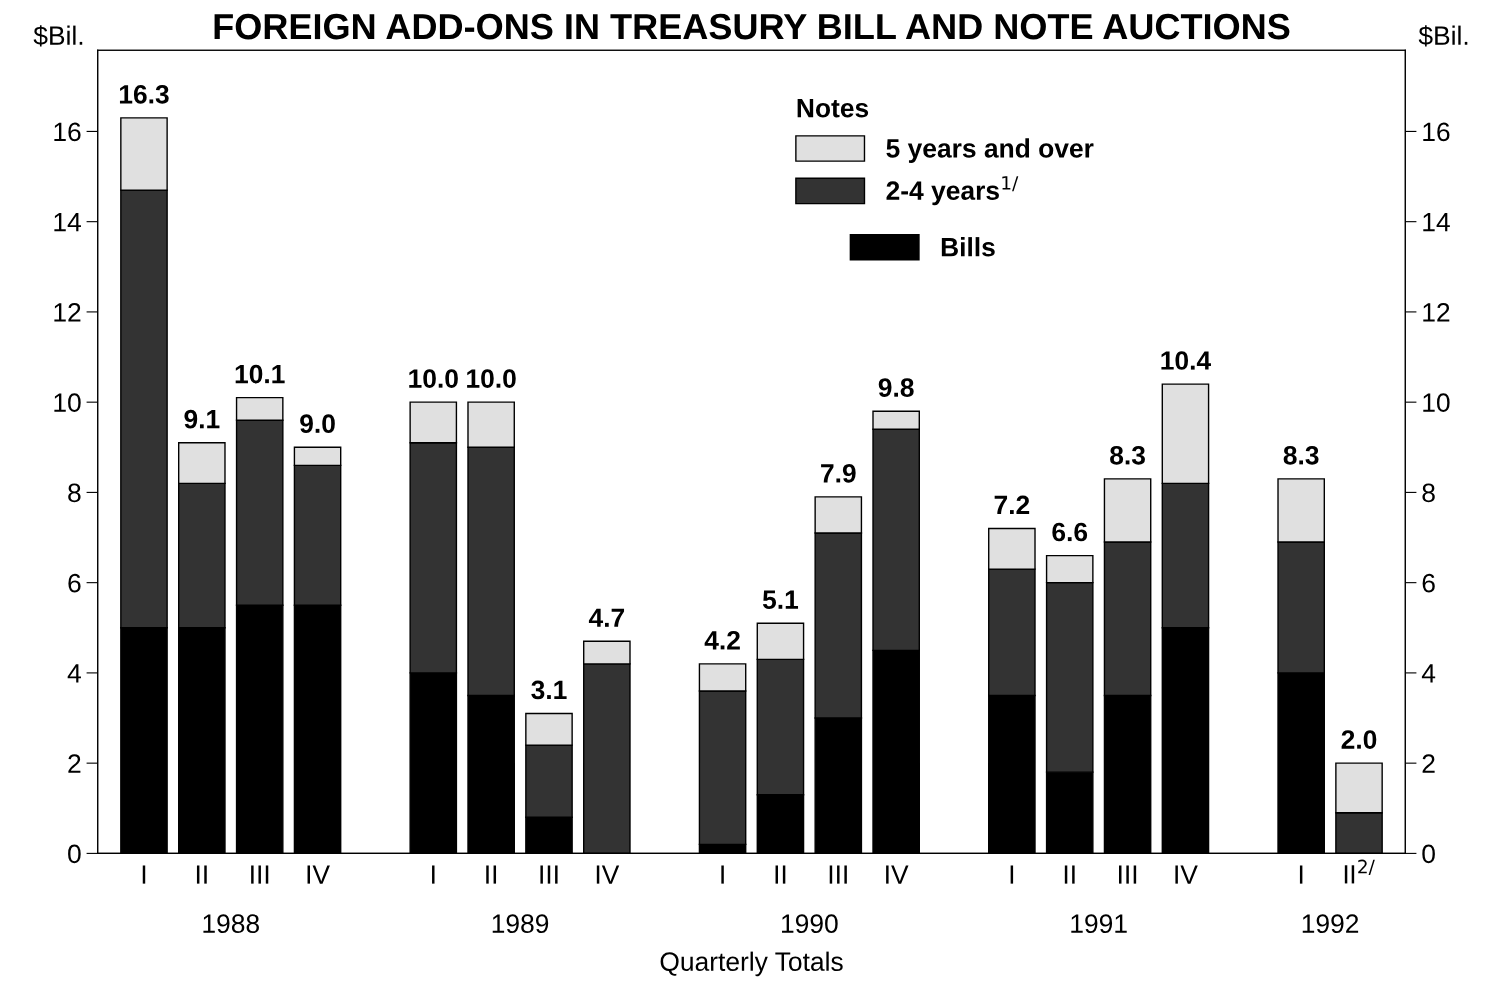  Describe the element at coordinates (1186, 360) in the screenshot. I see `total-label: 10.4` at that location.